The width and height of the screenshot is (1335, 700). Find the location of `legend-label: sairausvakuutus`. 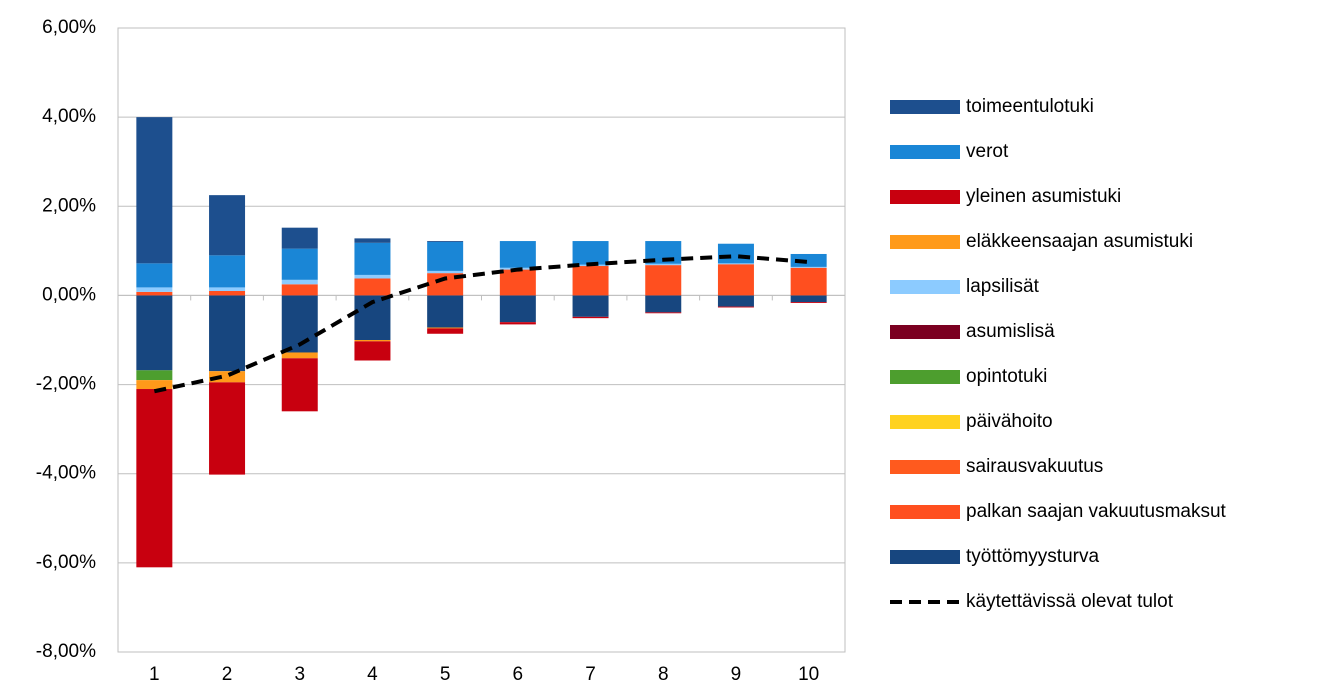

legend-label: sairausvakuutus is located at coordinates (1034, 466).